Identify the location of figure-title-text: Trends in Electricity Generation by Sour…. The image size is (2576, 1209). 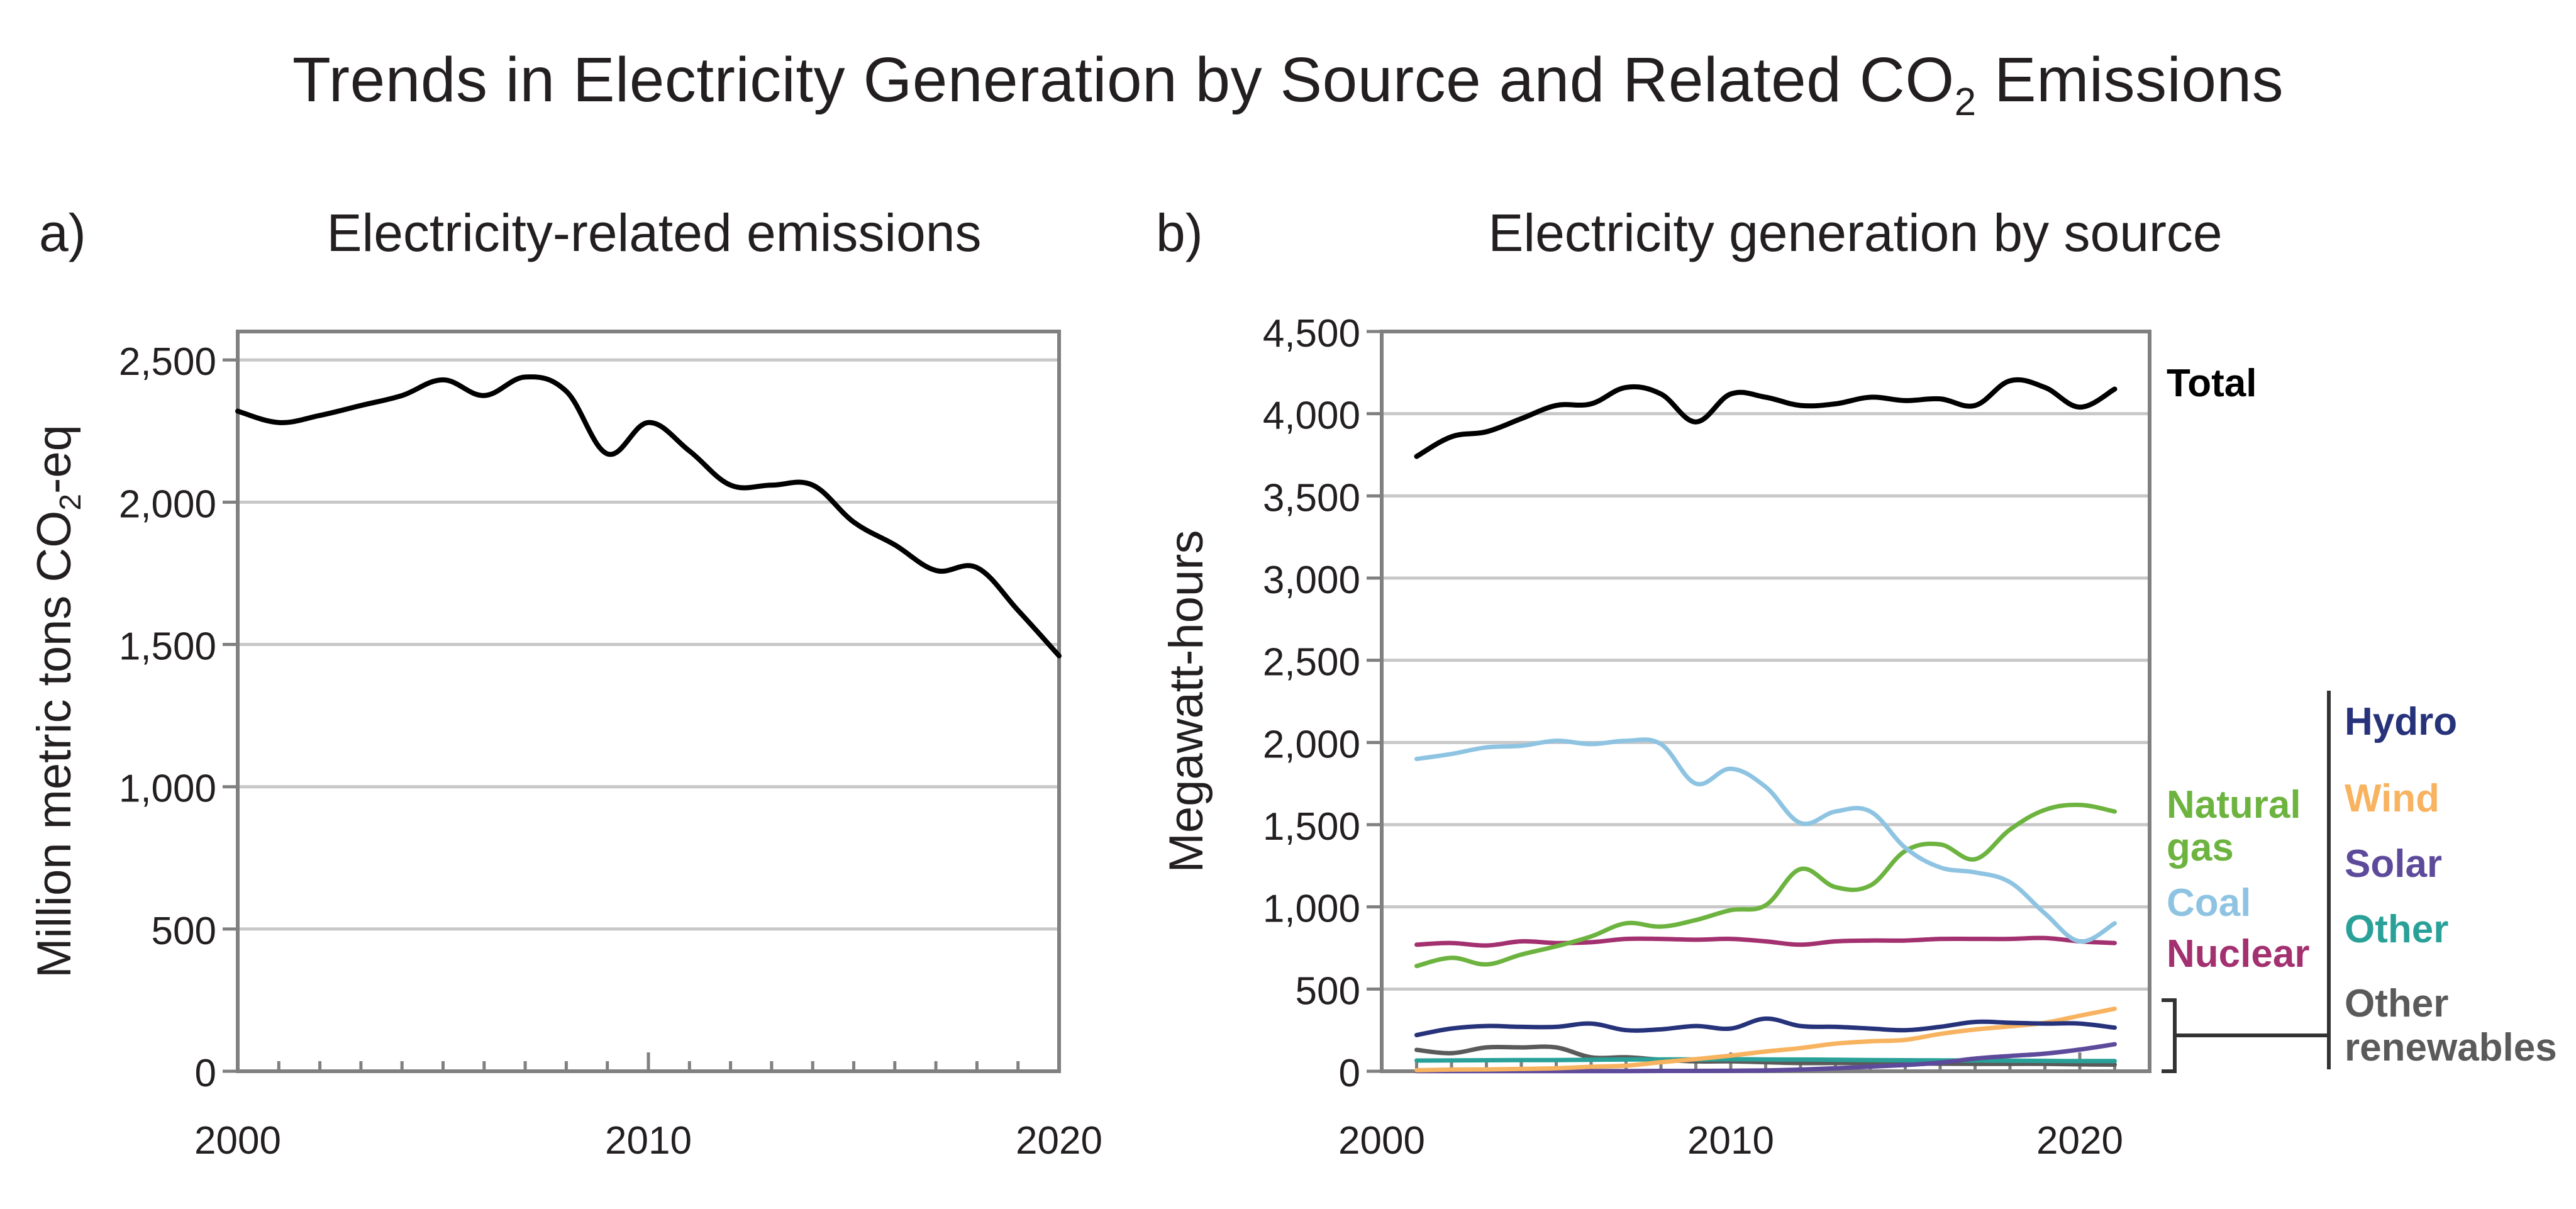
(1123, 80).